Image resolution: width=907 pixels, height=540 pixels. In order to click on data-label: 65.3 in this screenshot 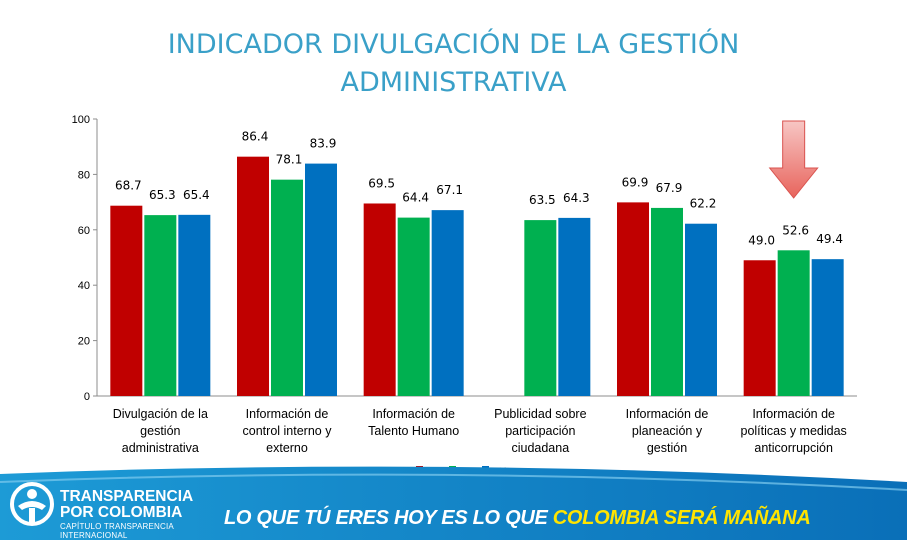, I will do `click(162, 195)`.